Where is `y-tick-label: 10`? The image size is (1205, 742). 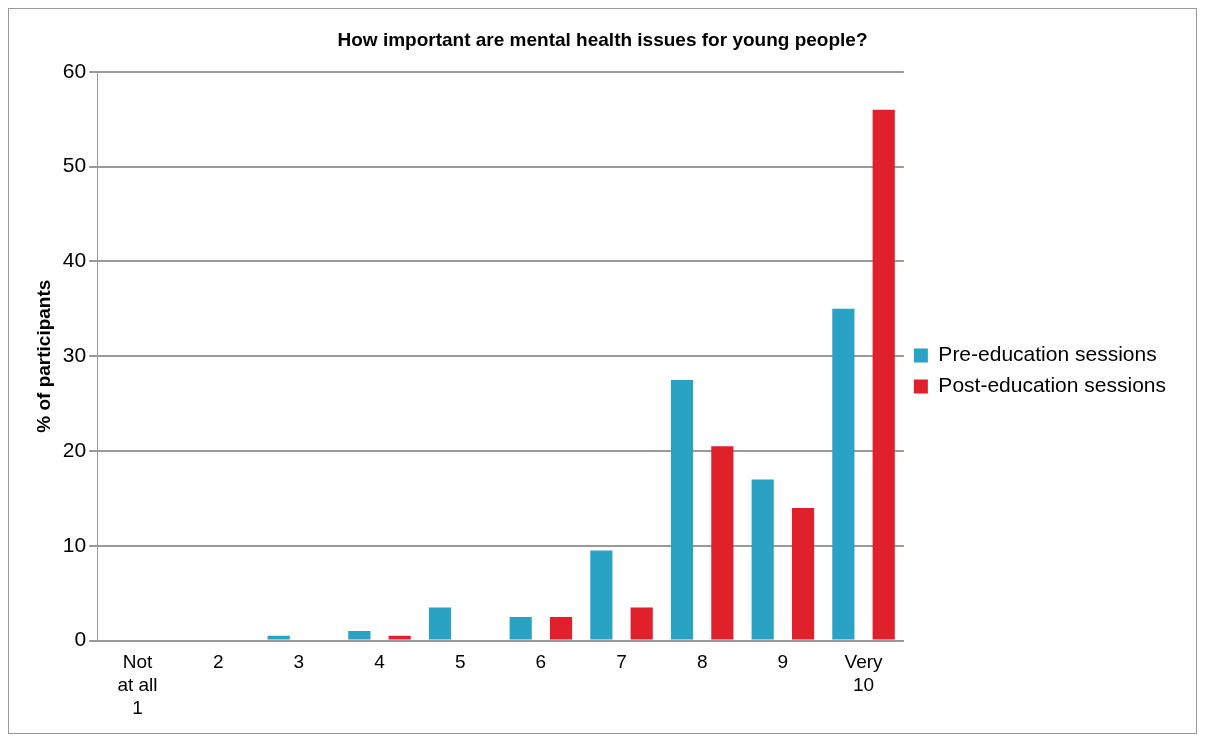 y-tick-label: 10 is located at coordinates (74, 544).